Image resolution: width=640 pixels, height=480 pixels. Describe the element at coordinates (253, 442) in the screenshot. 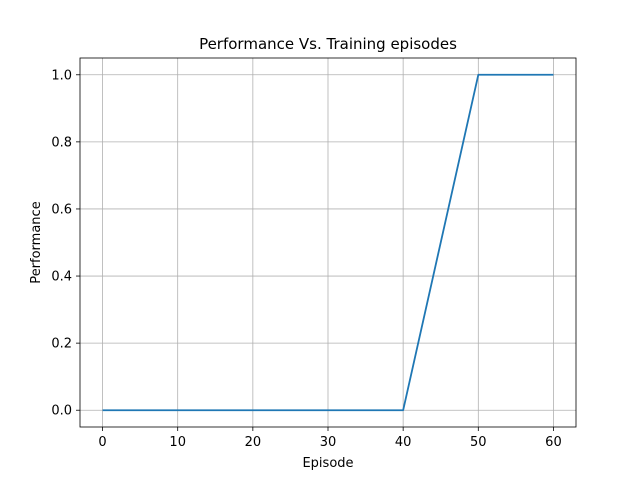

I see `x-tick-label: 20` at that location.